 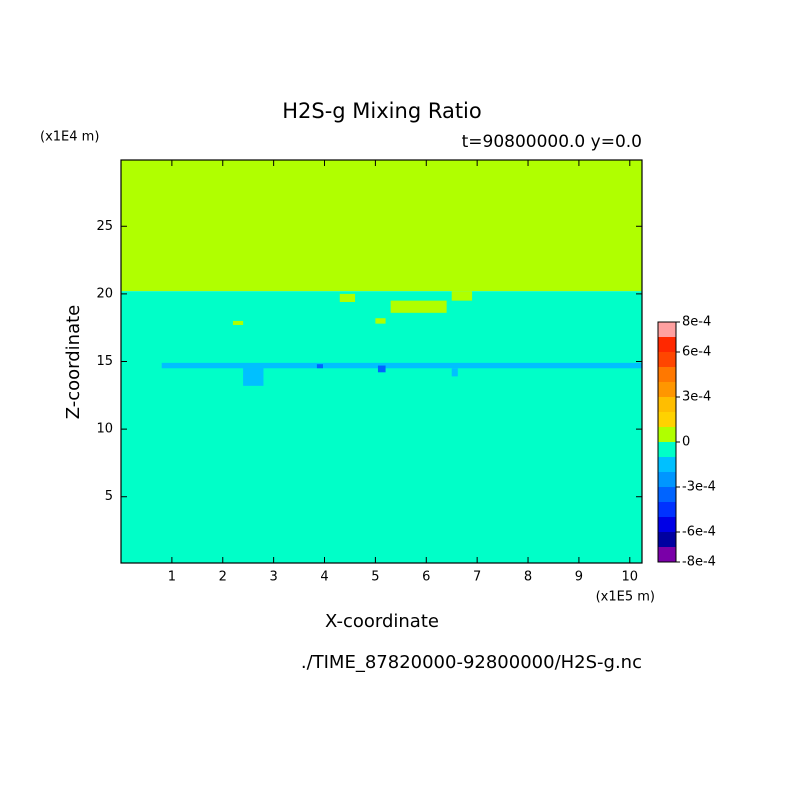 What do you see at coordinates (382, 621) in the screenshot?
I see `x-axis-label: X-coordinate` at bounding box center [382, 621].